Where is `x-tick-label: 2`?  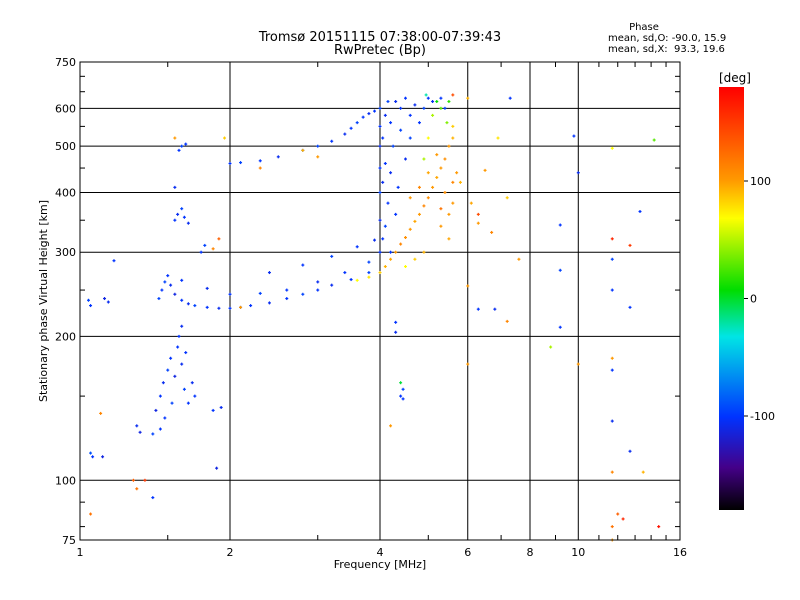 x-tick-label: 2 is located at coordinates (230, 552).